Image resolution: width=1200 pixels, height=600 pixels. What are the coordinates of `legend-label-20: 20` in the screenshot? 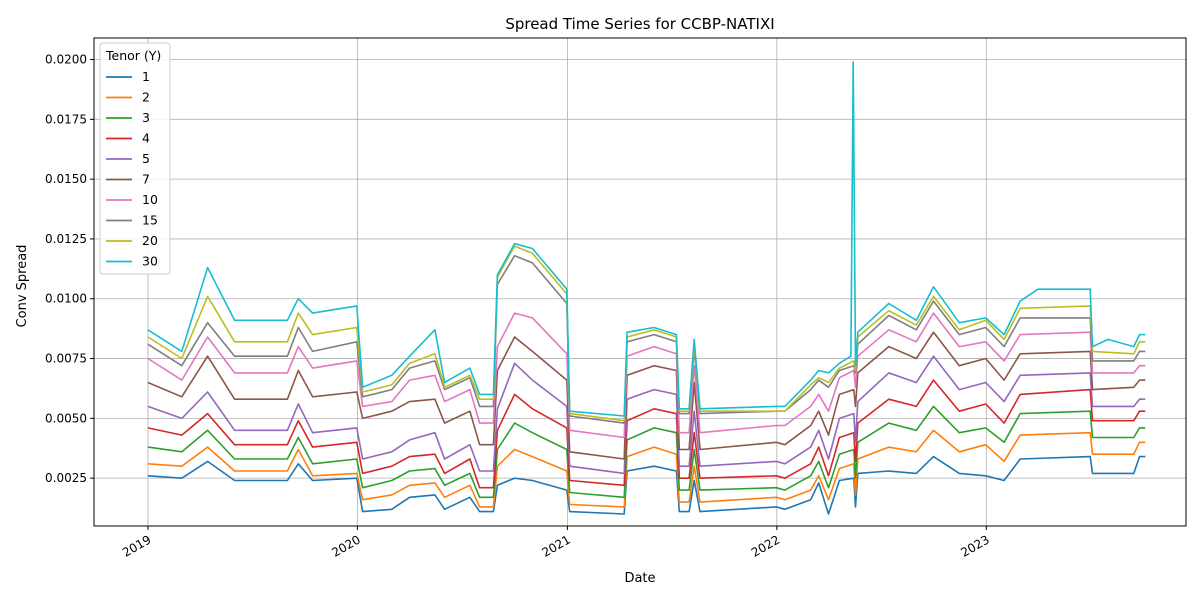 It's located at (150, 240).